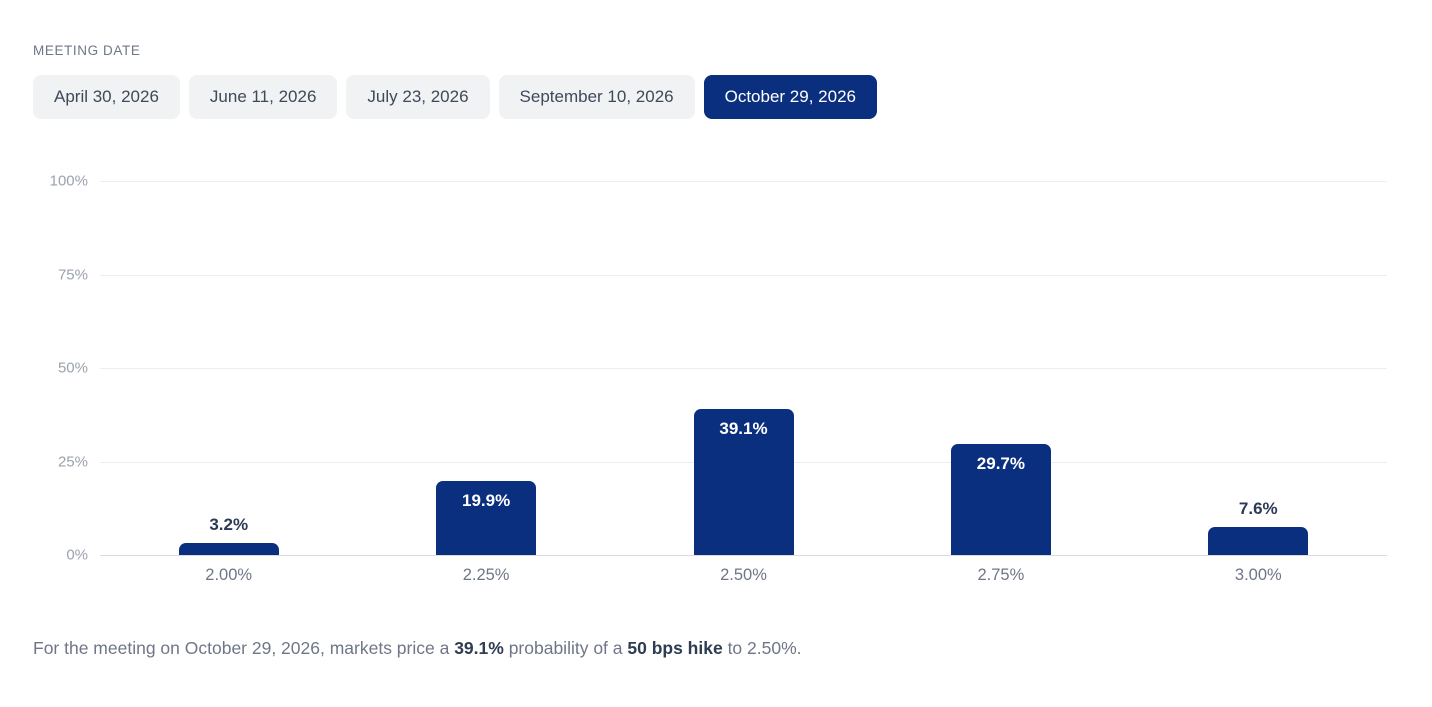 The width and height of the screenshot is (1432, 707). Describe the element at coordinates (72, 461) in the screenshot. I see `y-axis-label: 25%` at that location.